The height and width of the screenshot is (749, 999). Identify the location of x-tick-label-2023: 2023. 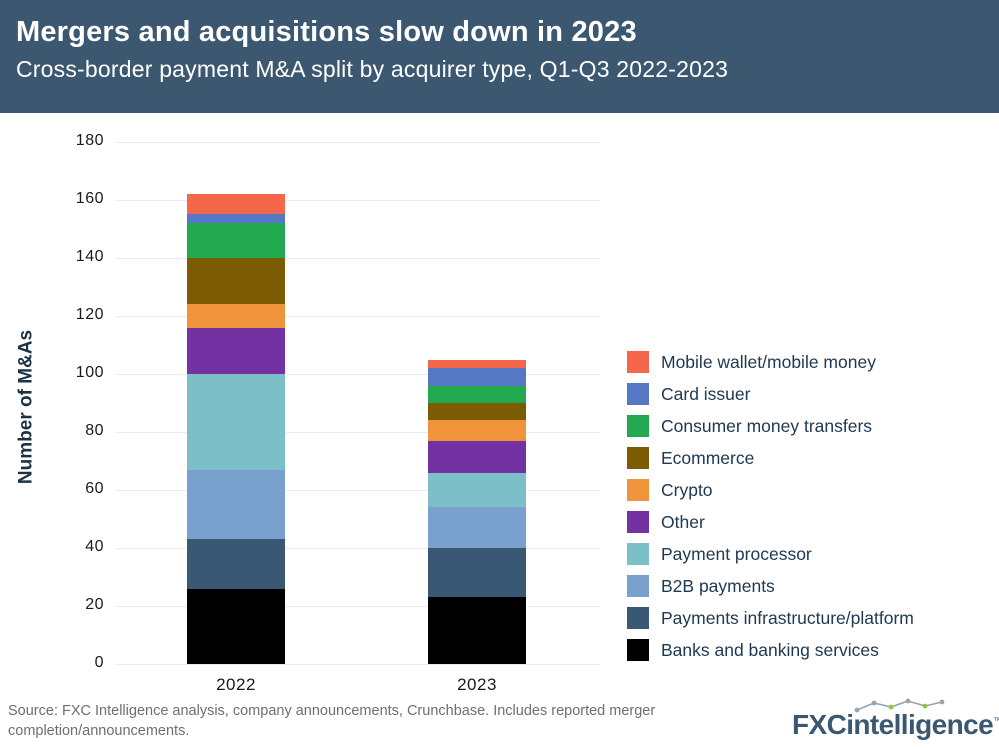
(477, 684).